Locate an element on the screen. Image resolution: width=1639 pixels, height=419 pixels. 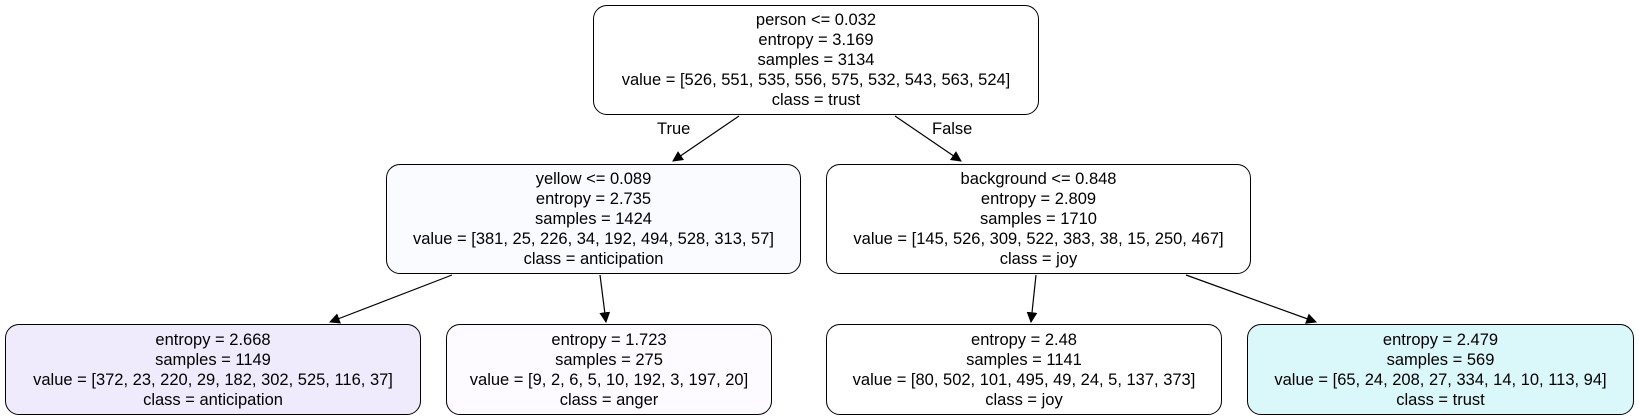
edge-left-leaf-ll is located at coordinates (390, 299).